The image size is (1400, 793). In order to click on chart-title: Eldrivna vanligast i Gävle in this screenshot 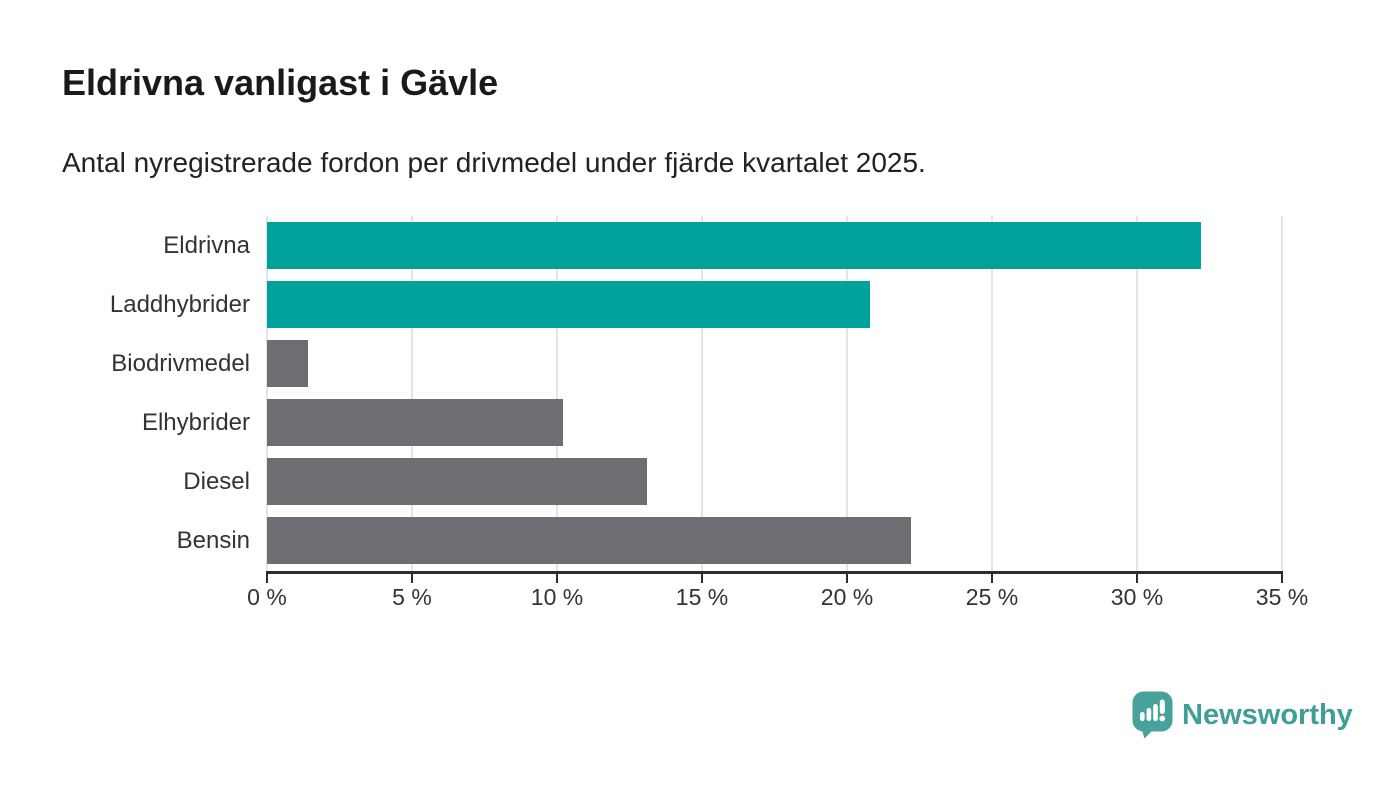, I will do `click(280, 82)`.